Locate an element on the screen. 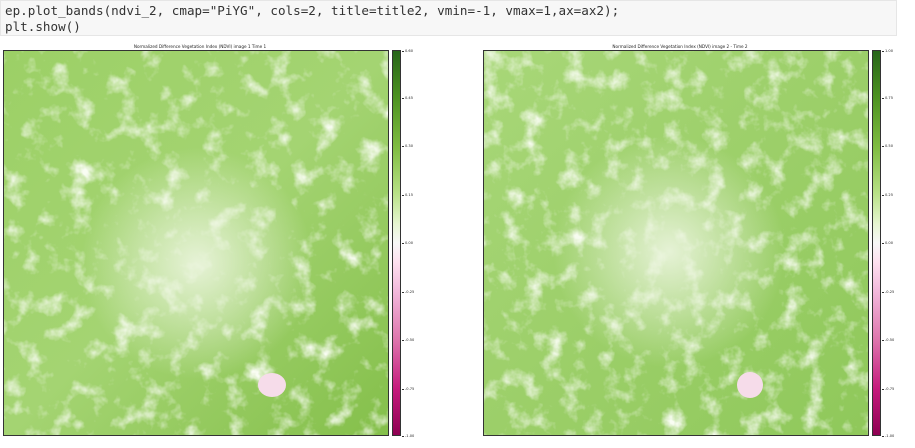 This screenshot has height=448, width=915. colorbar-2-tick: 1.00 is located at coordinates (887, 51).